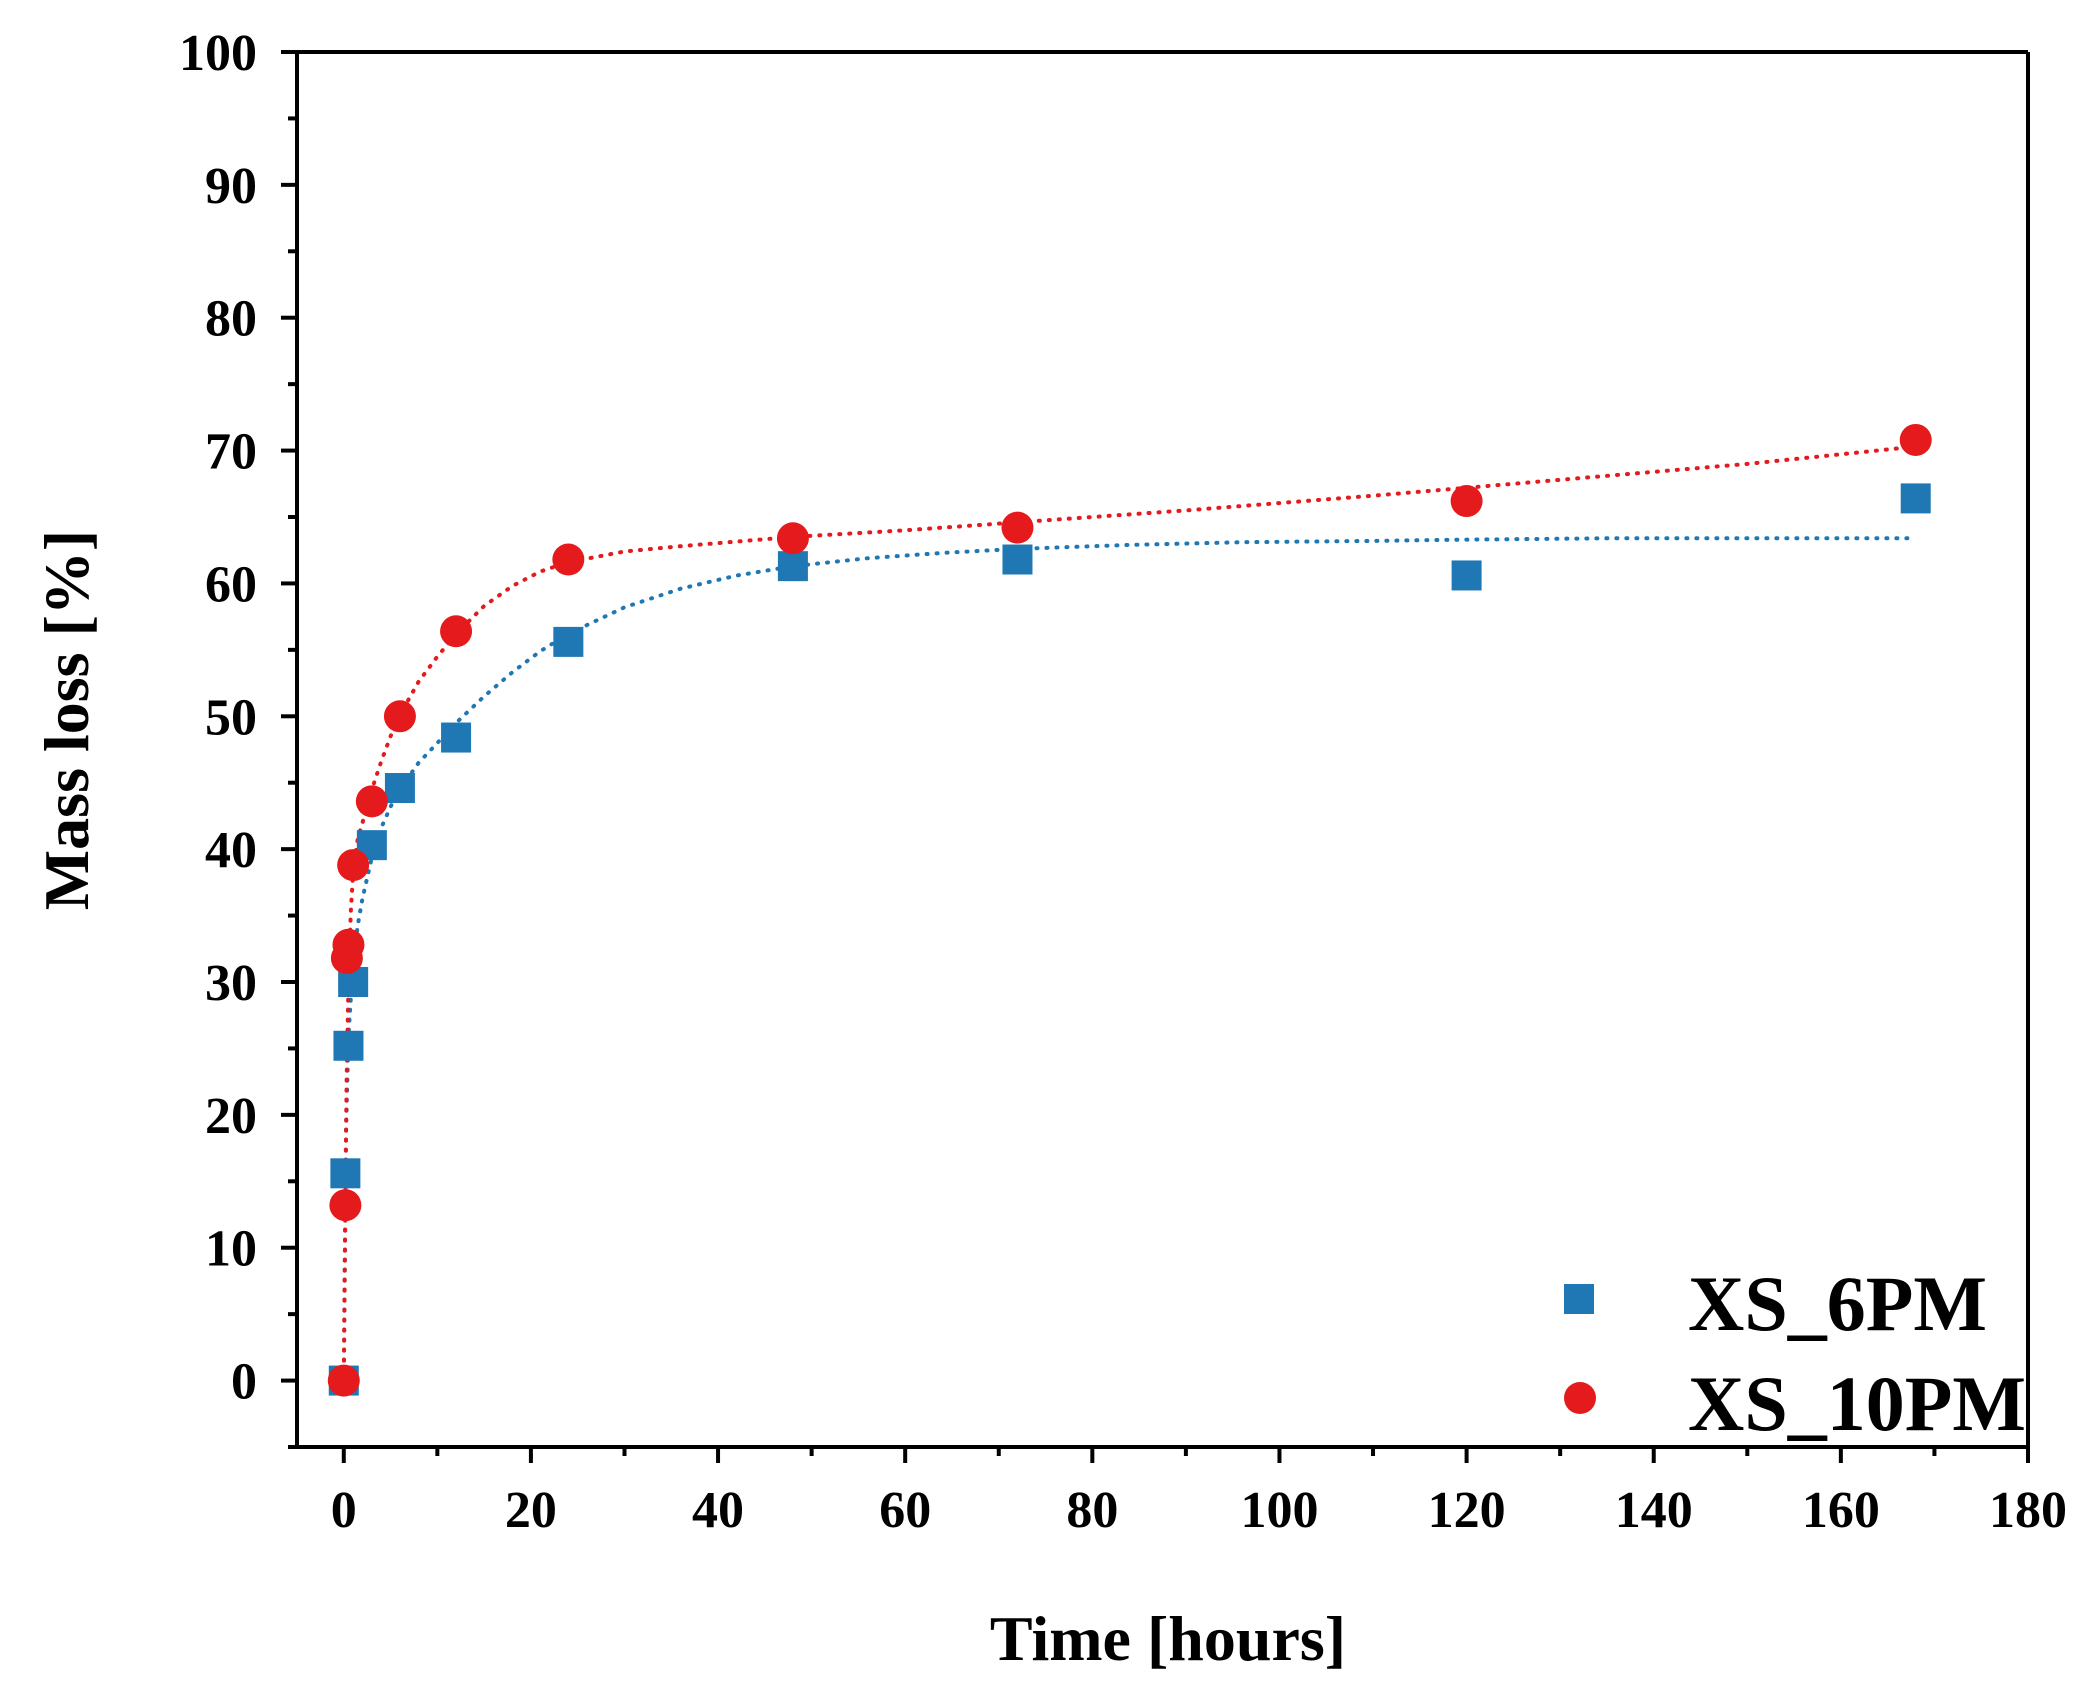 The image size is (2091, 1702). Describe the element at coordinates (1092, 1510) in the screenshot. I see `x-tick-label: 80` at that location.